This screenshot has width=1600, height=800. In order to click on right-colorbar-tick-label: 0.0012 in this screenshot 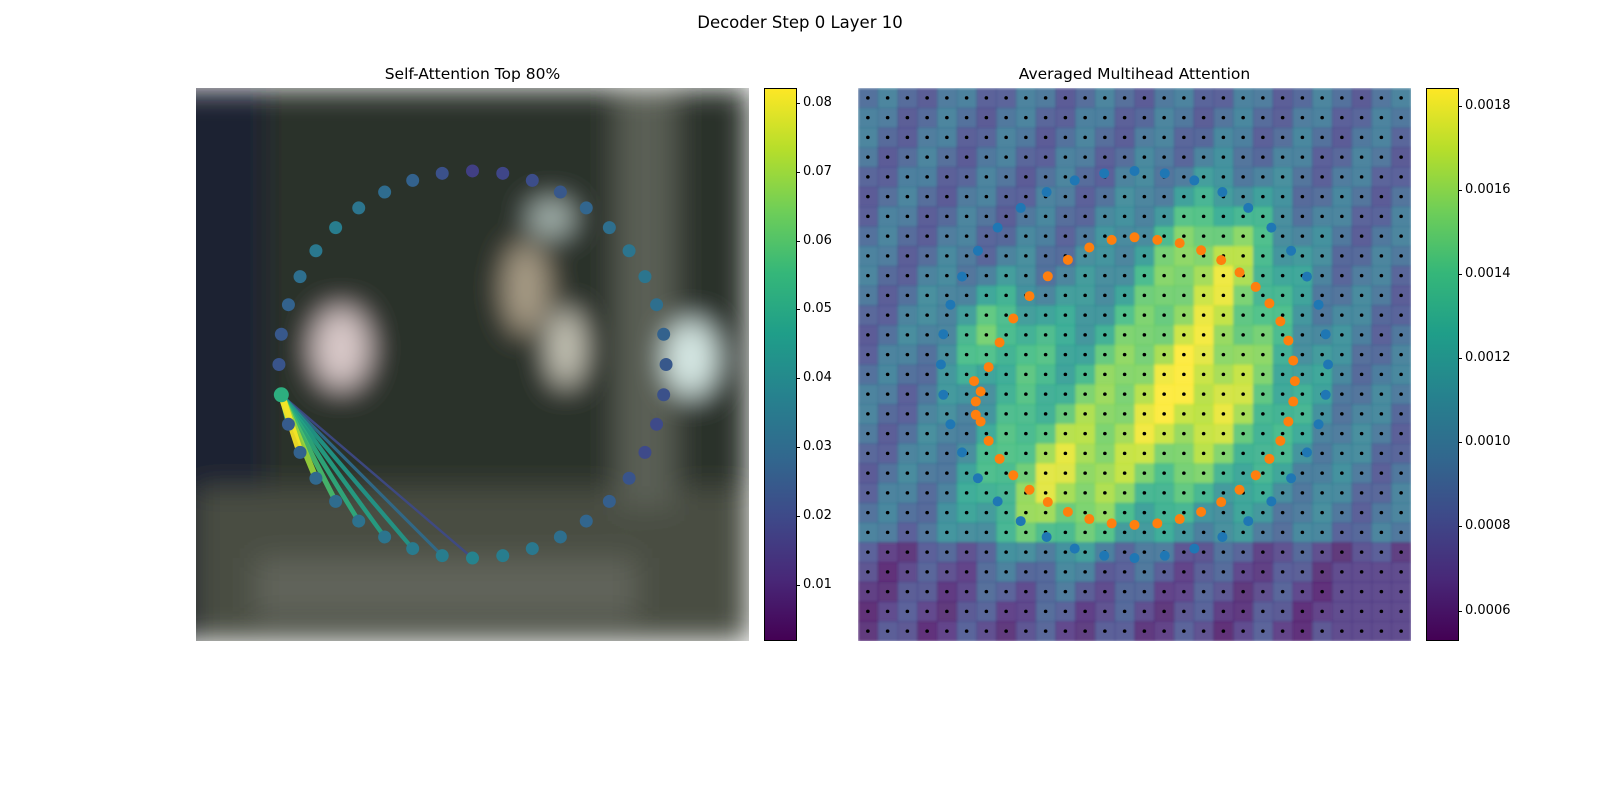, I will do `click(1488, 357)`.